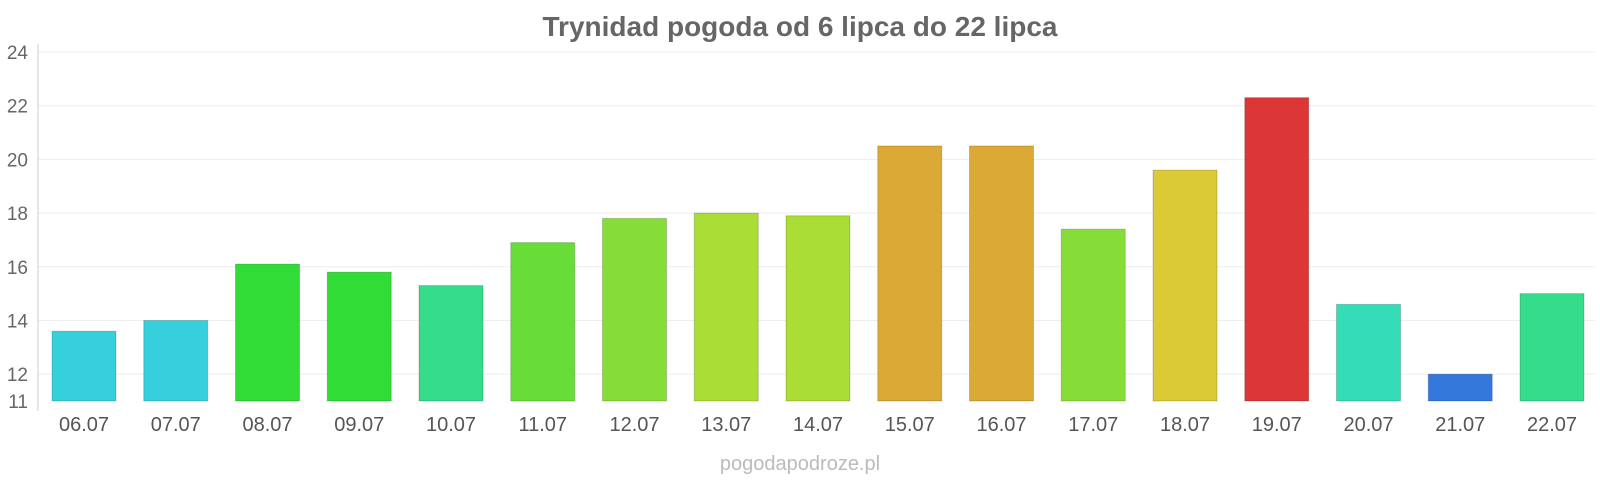 Image resolution: width=1600 pixels, height=480 pixels. What do you see at coordinates (634, 425) in the screenshot?
I see `x-tick-label: 12.07` at bounding box center [634, 425].